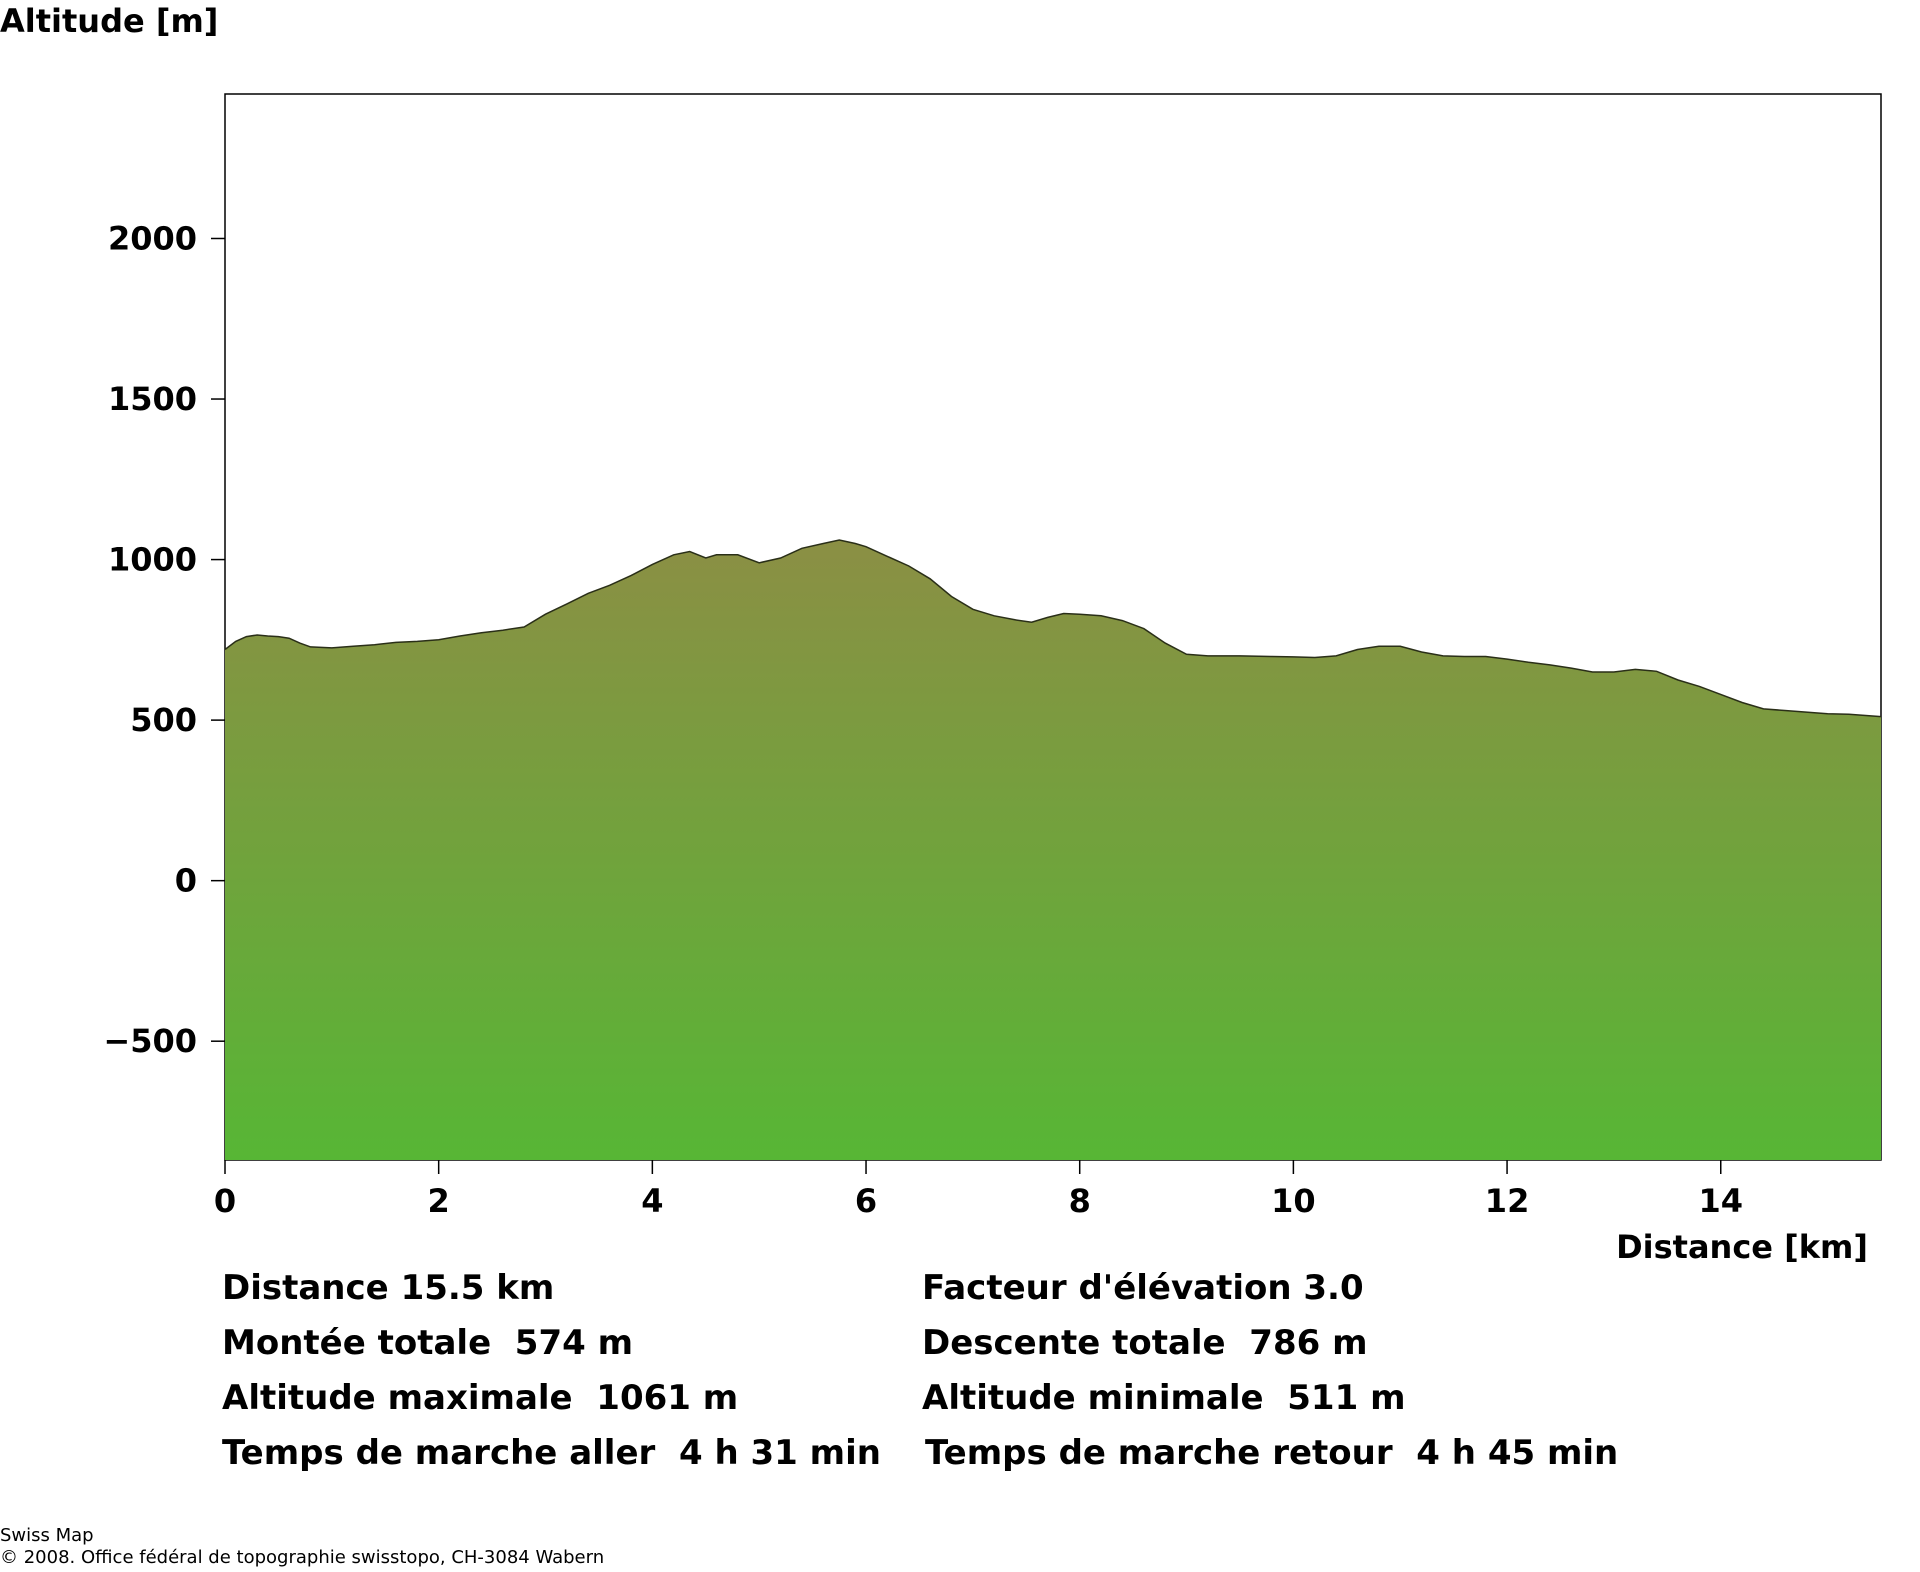  I want to click on stat-walk-time-back: Temps de marche retour 4 h 45 min, so click(1272, 1453).